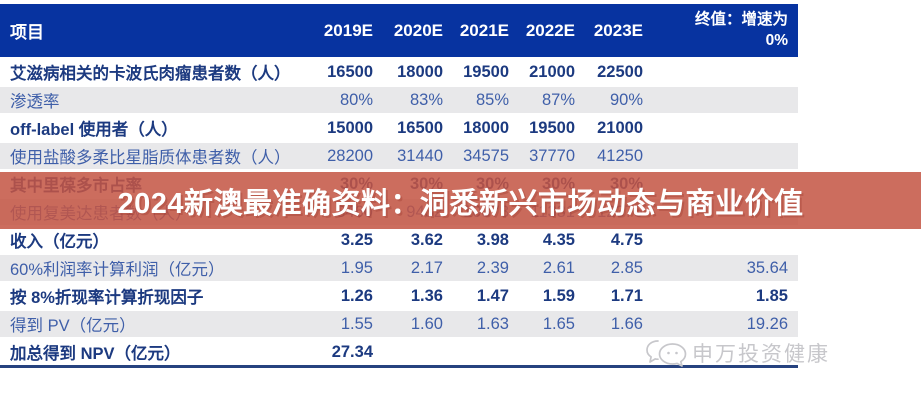 The height and width of the screenshot is (400, 921). Describe the element at coordinates (492, 239) in the screenshot. I see `cell-value: 3.98` at that location.